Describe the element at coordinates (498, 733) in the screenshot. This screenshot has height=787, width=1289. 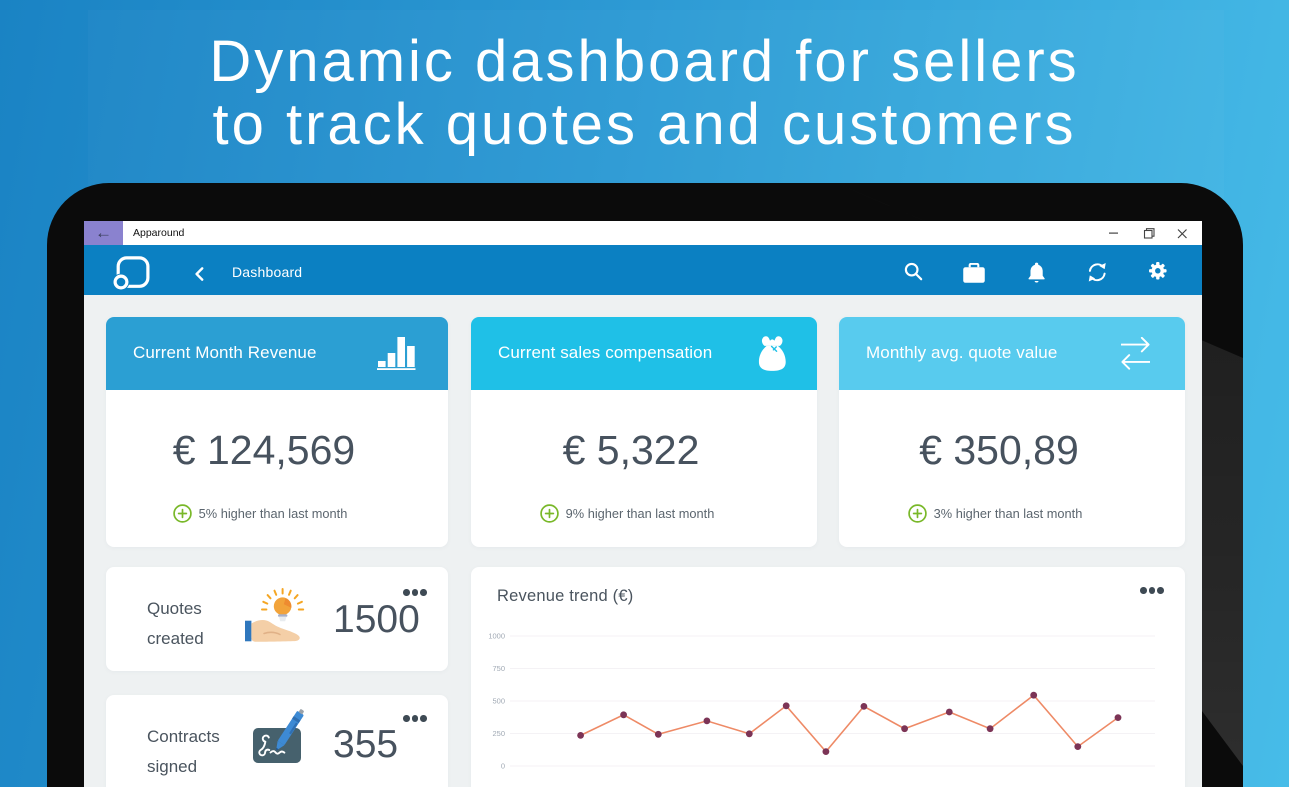
I see `svg-text: 250` at that location.